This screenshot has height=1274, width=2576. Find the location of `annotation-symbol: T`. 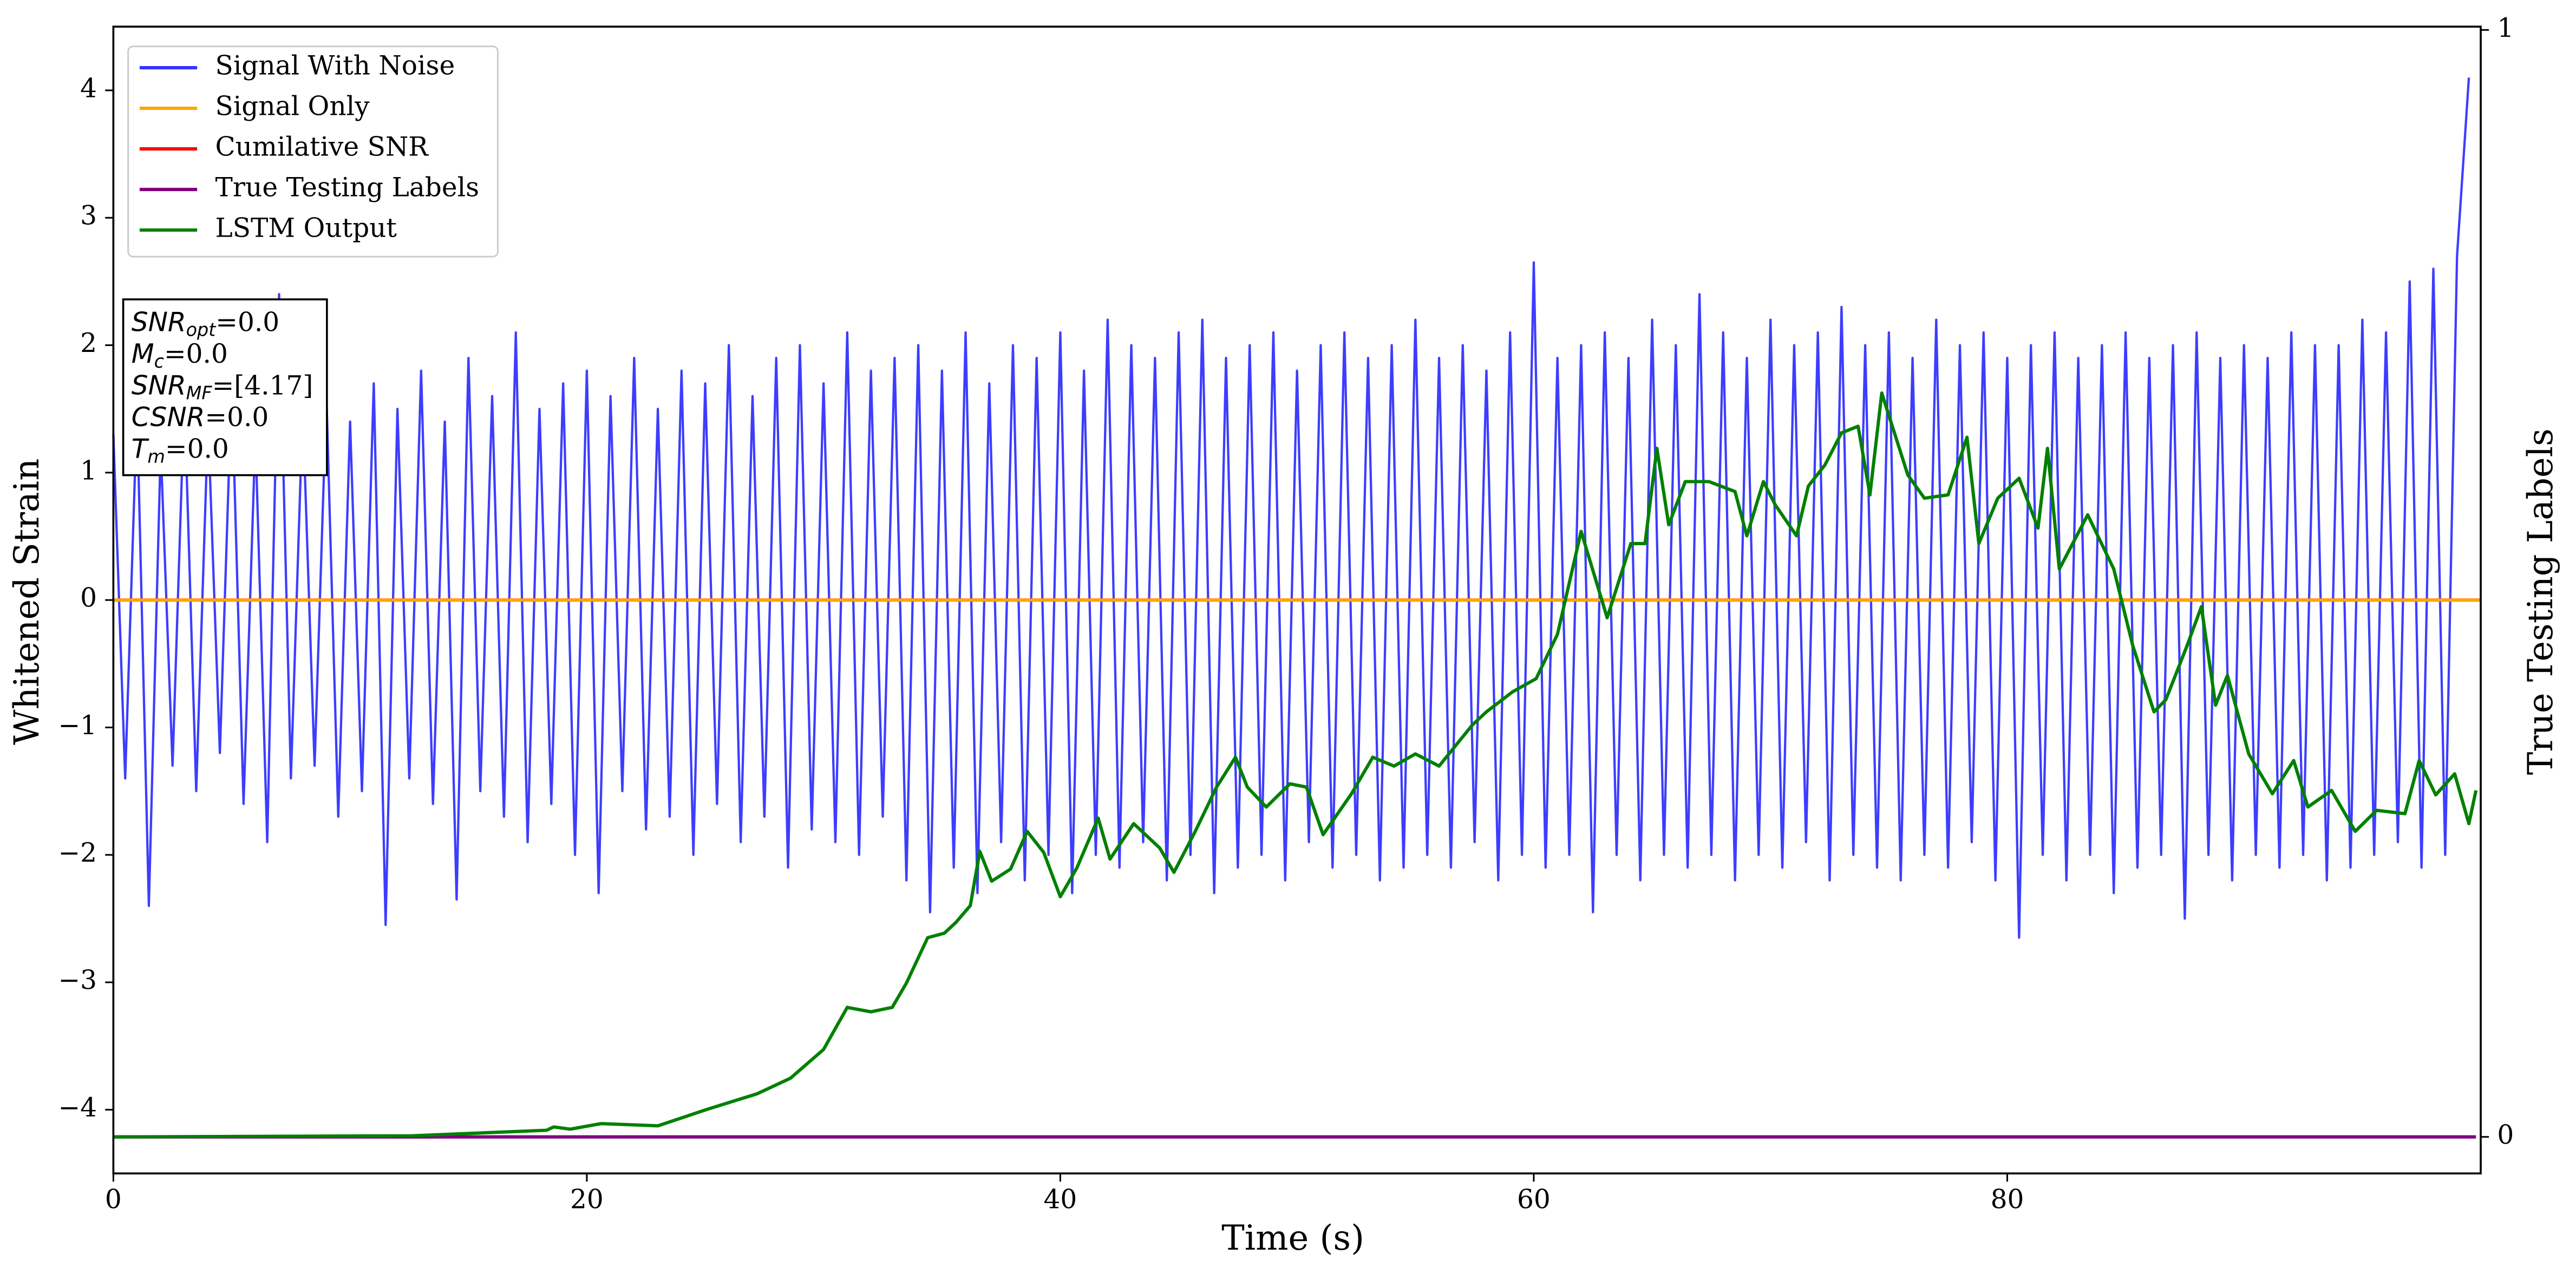

annotation-symbol: T is located at coordinates (140, 449).